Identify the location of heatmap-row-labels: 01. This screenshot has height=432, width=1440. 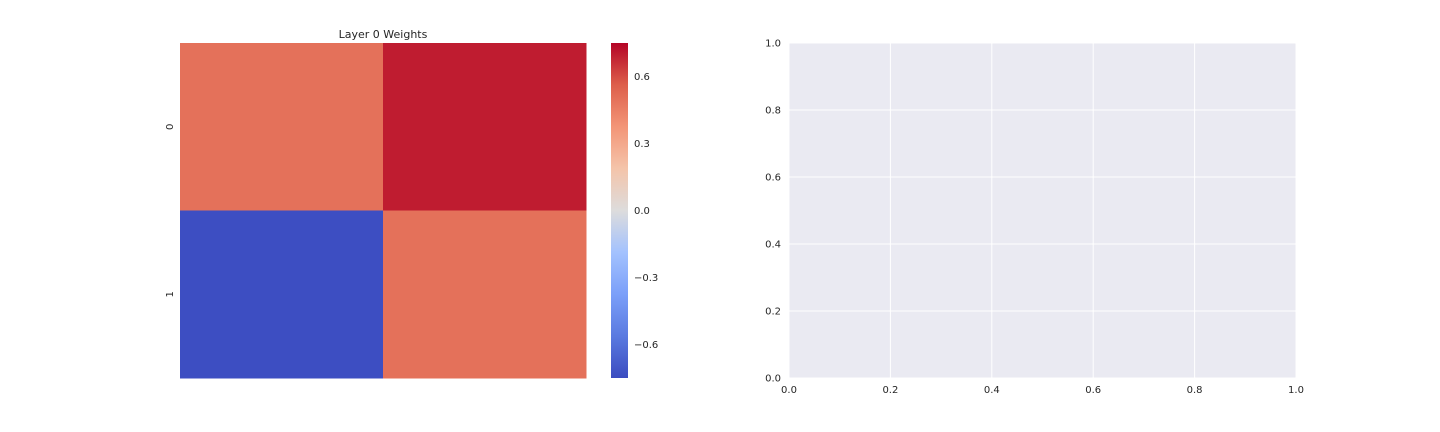
(170, 211).